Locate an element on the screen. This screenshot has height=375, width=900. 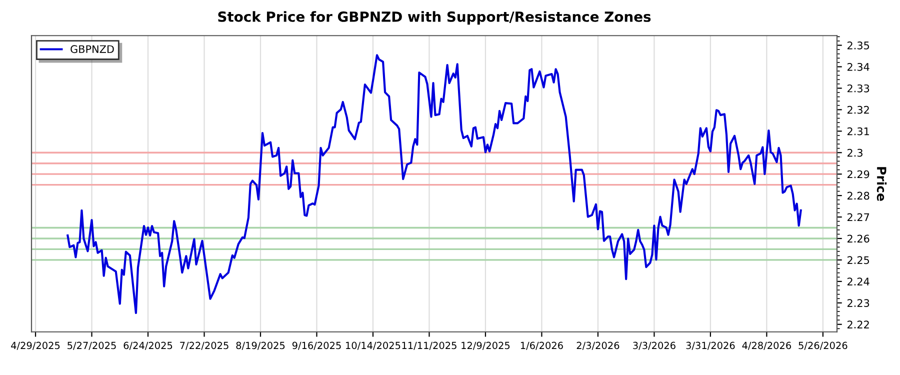
legend-label: GBPNZD is located at coordinates (92, 49).